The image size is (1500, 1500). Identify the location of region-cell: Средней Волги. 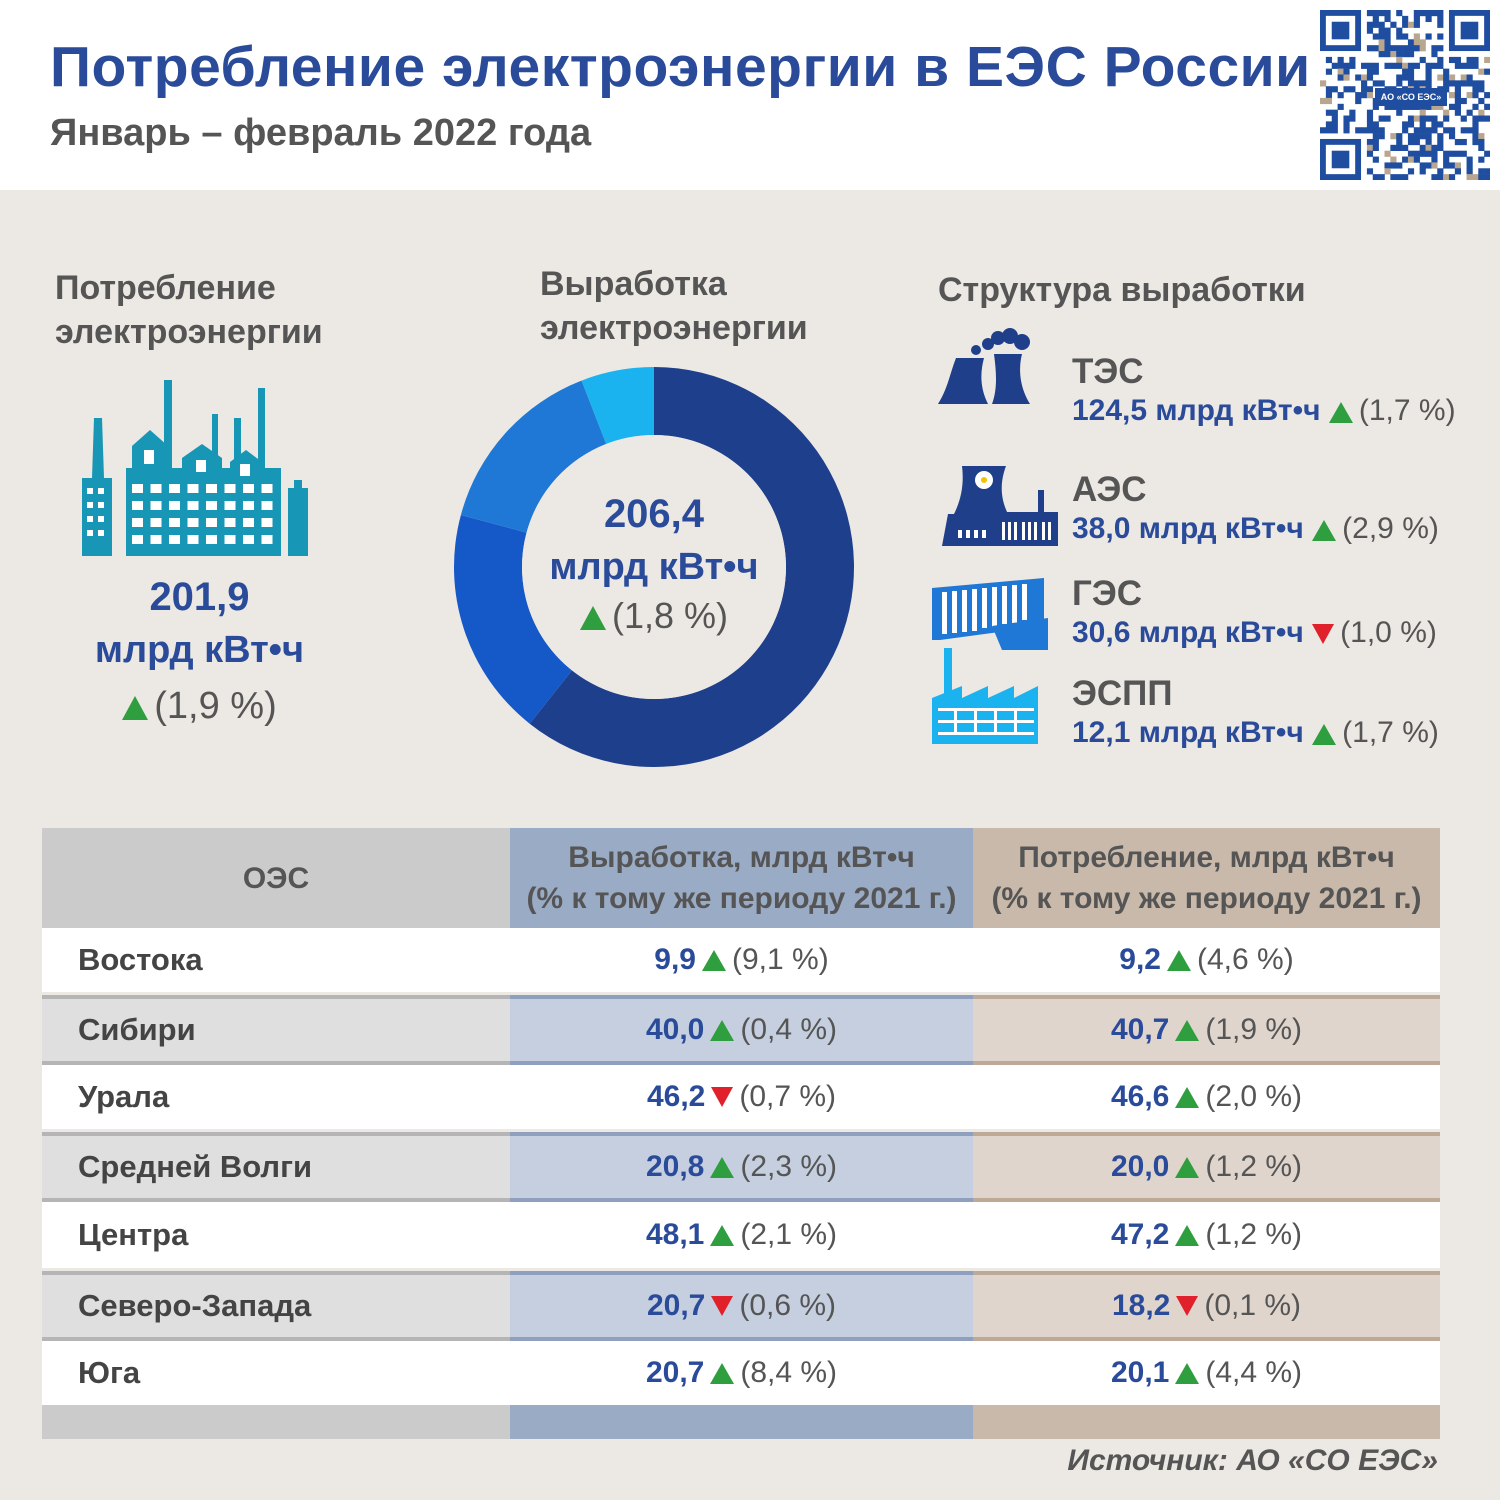
(276, 1167).